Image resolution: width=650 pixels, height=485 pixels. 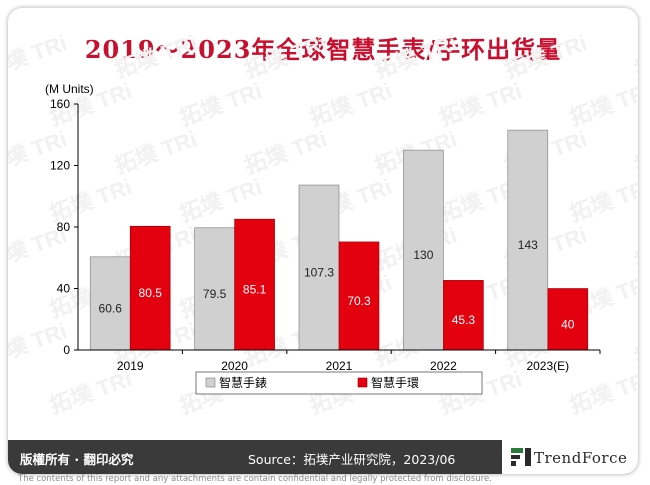 What do you see at coordinates (319, 273) in the screenshot?
I see `data-label: 107.3` at bounding box center [319, 273].